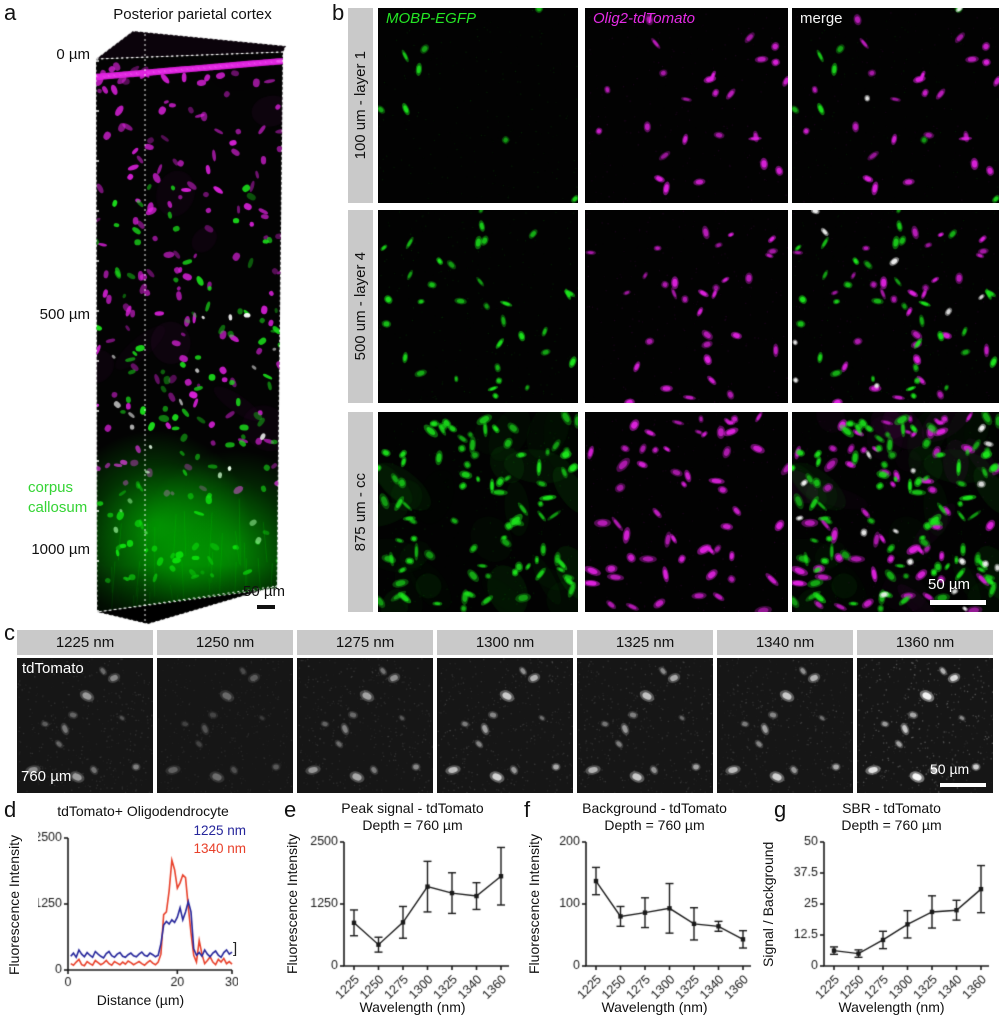 The width and height of the screenshot is (999, 1024). I want to click on panel-a-3d-image, so click(192, 327).